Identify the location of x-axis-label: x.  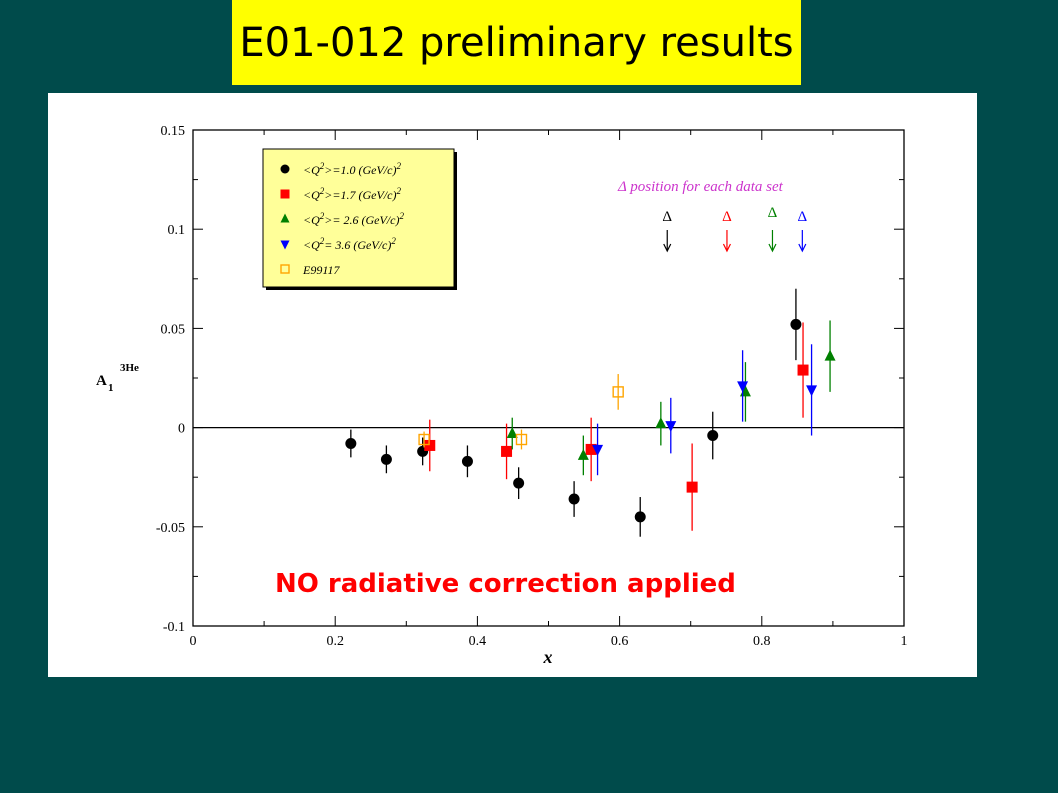
(548, 657).